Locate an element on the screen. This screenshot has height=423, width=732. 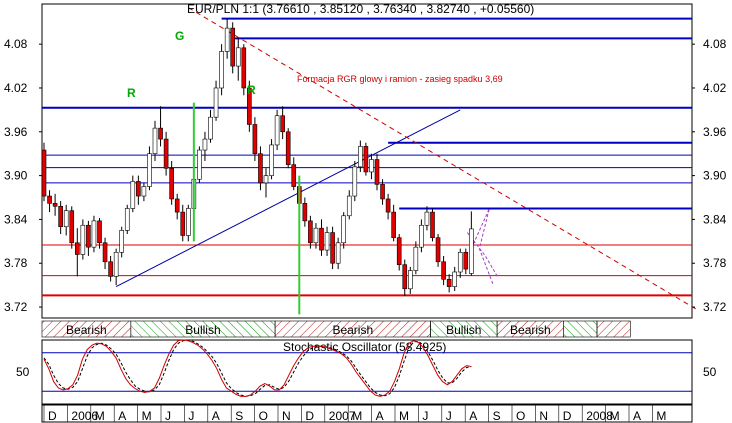
y-tick-label-left: 3.84 is located at coordinates (16, 219).